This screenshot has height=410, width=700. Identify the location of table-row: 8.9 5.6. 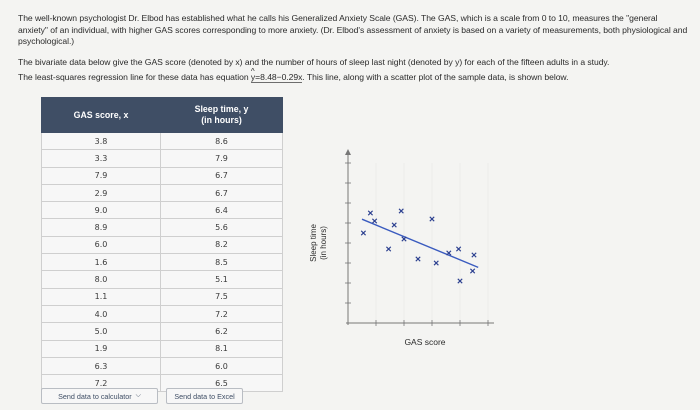
(162, 227).